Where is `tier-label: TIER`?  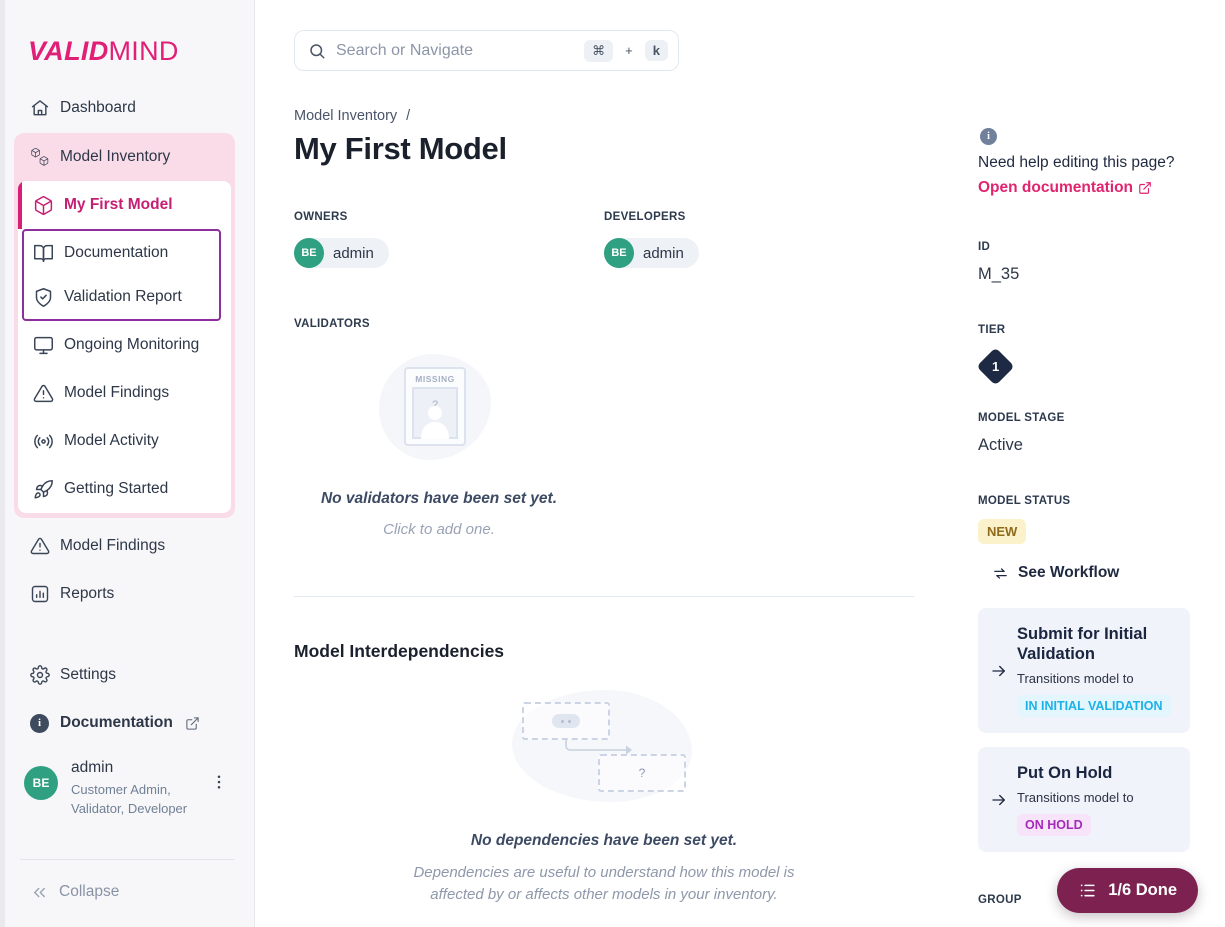 tier-label: TIER is located at coordinates (992, 330).